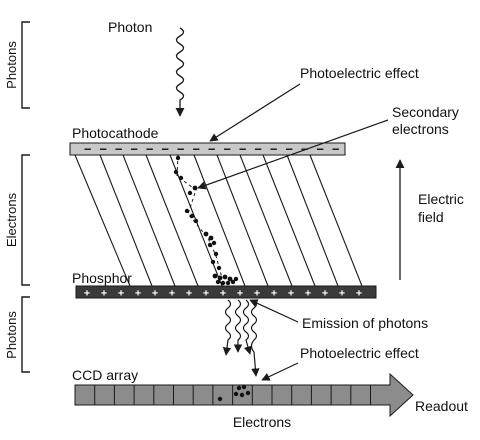  I want to click on side-label-electrons: Electrons, so click(11, 219).